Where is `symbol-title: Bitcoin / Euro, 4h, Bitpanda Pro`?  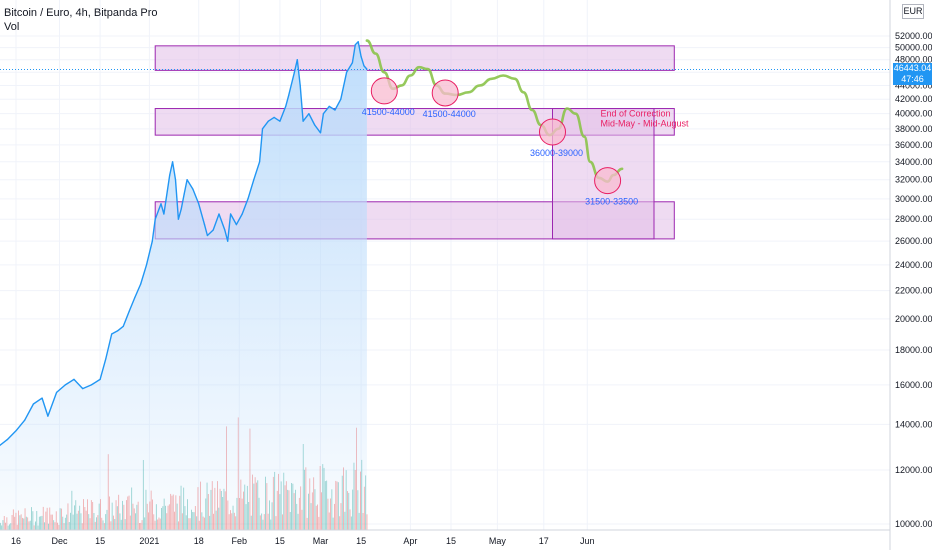 symbol-title: Bitcoin / Euro, 4h, Bitpanda Pro is located at coordinates (81, 13).